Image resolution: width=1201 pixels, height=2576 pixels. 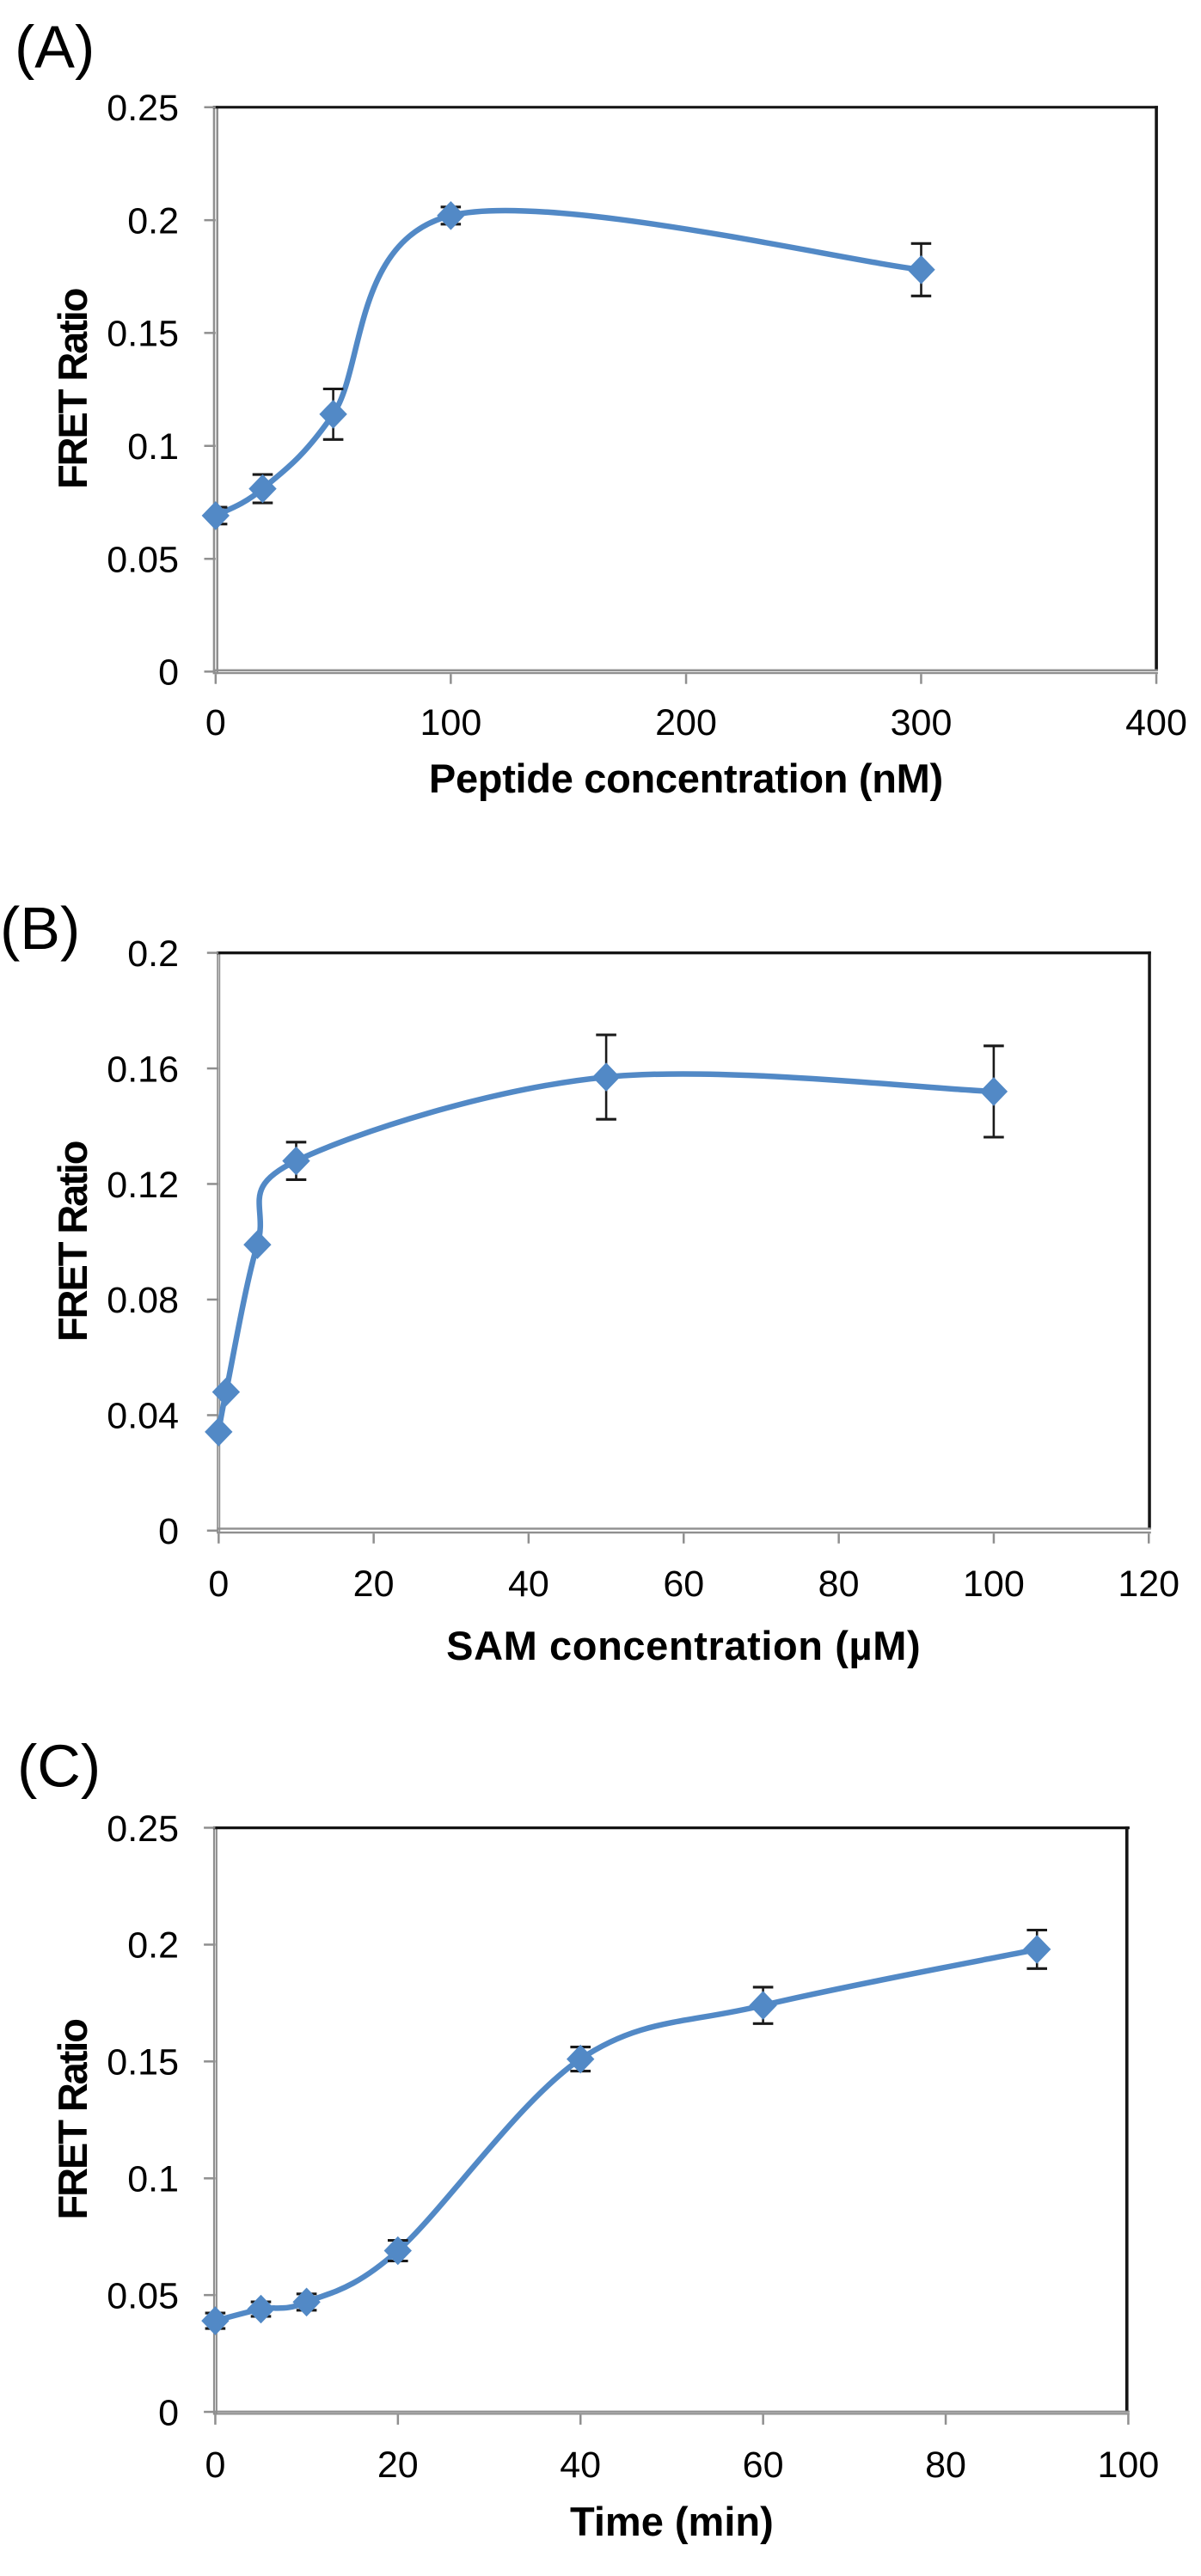 I want to click on svg-text: 0.04, so click(x=143, y=1416).